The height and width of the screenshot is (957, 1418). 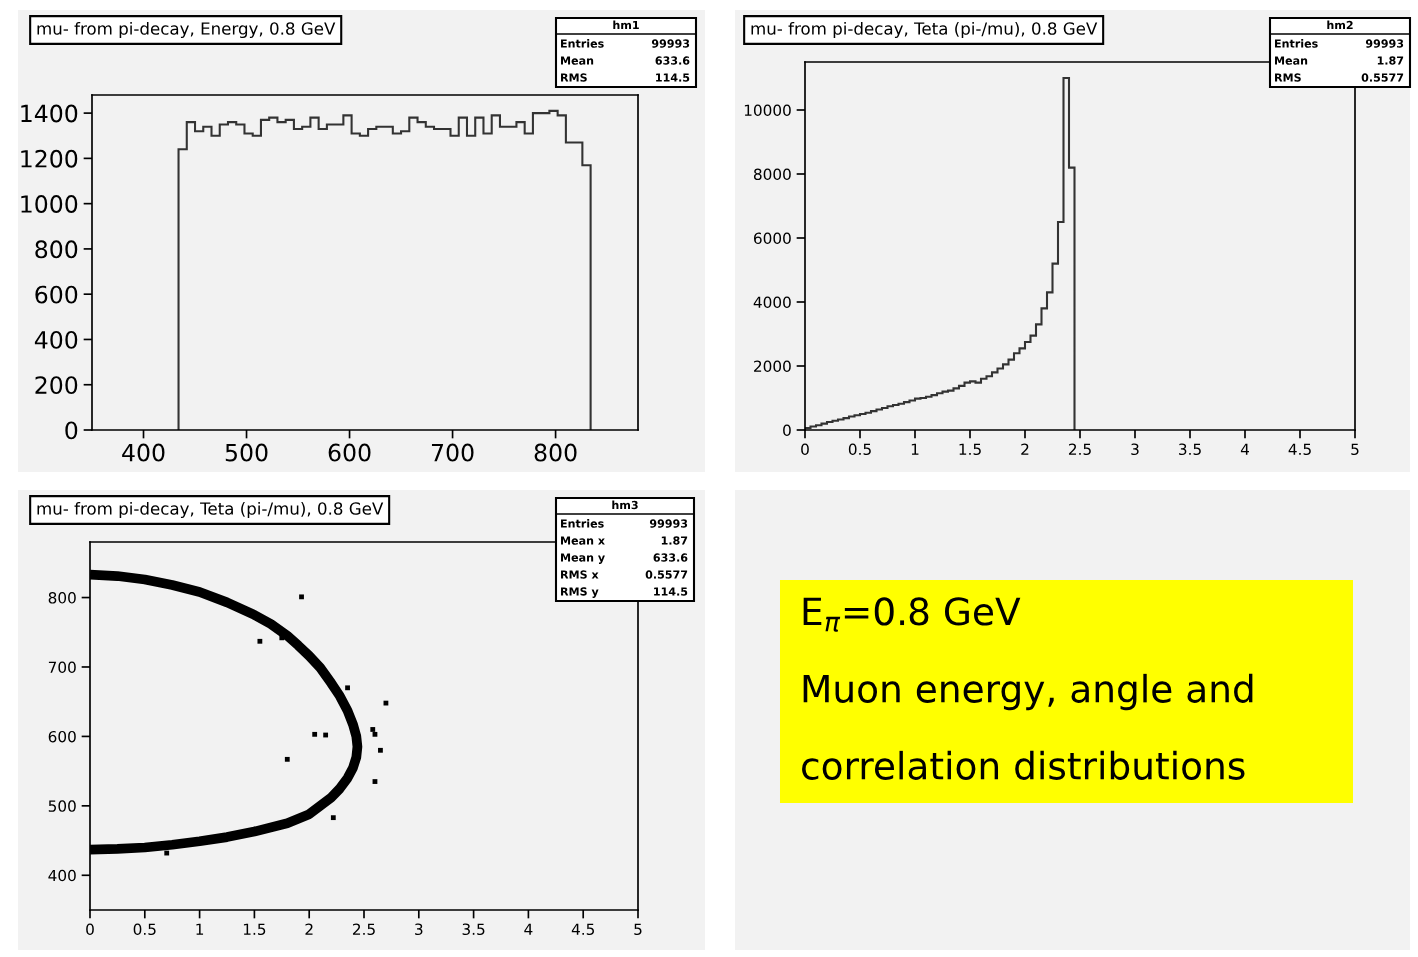 What do you see at coordinates (1028, 692) in the screenshot?
I see `text: Muon energy, angle and` at bounding box center [1028, 692].